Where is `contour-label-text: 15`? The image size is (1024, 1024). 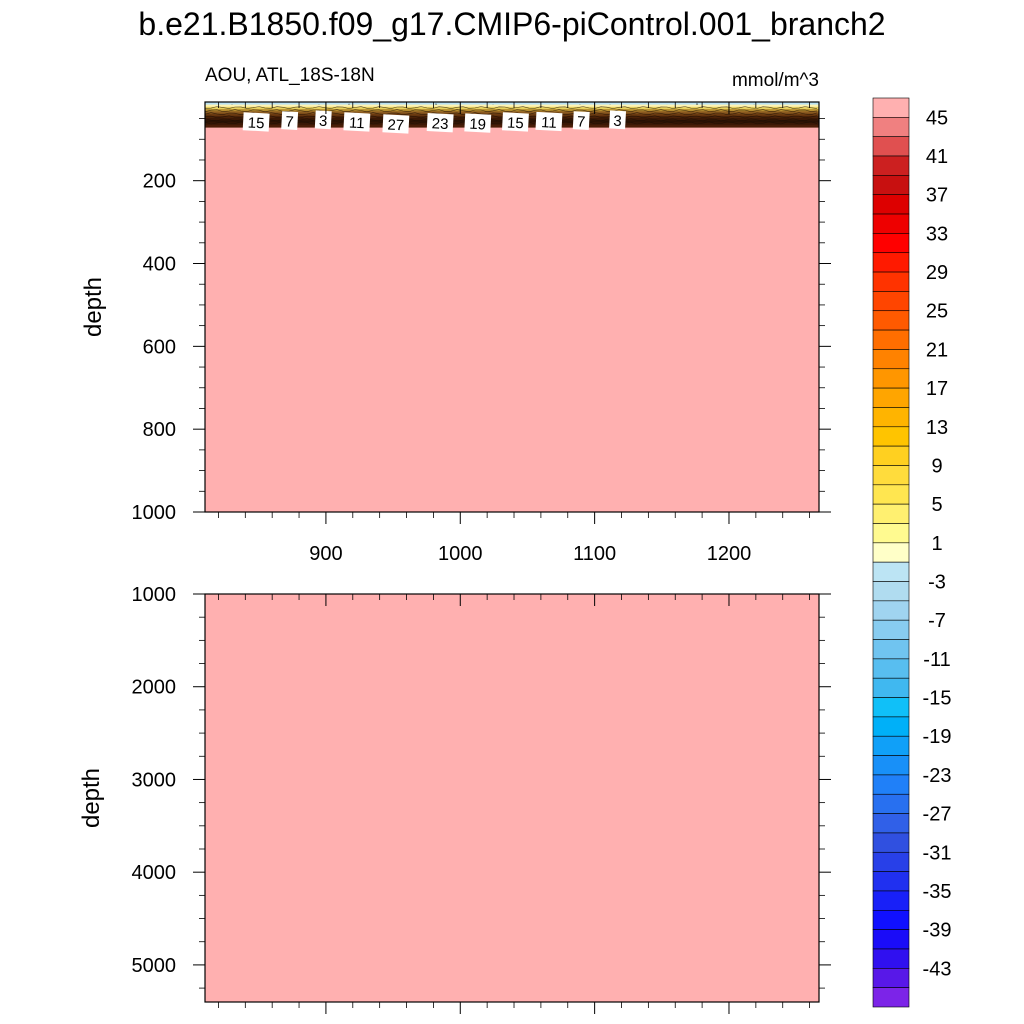 contour-label-text: 15 is located at coordinates (516, 123).